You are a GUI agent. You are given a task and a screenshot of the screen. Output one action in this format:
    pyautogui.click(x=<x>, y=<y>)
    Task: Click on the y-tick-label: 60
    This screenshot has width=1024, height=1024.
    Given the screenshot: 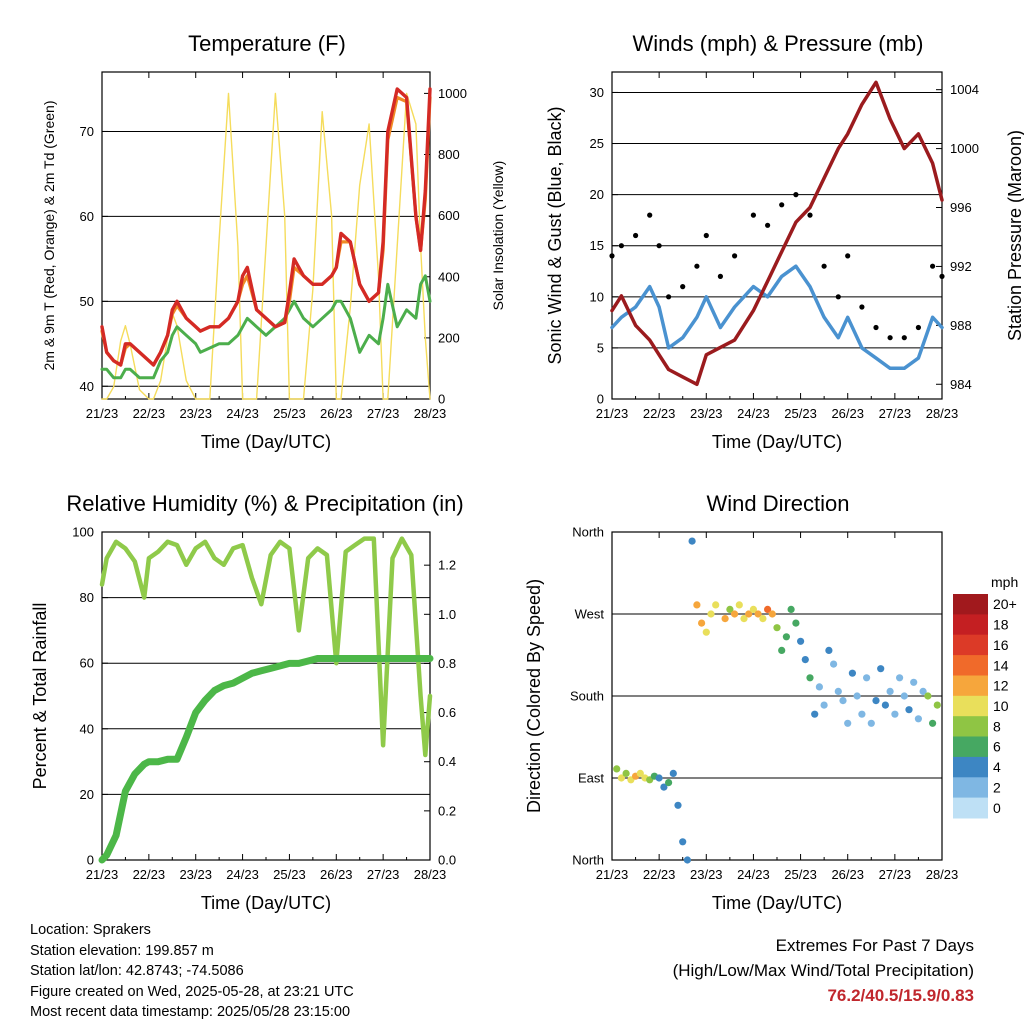 What is the action you would take?
    pyautogui.click(x=87, y=663)
    